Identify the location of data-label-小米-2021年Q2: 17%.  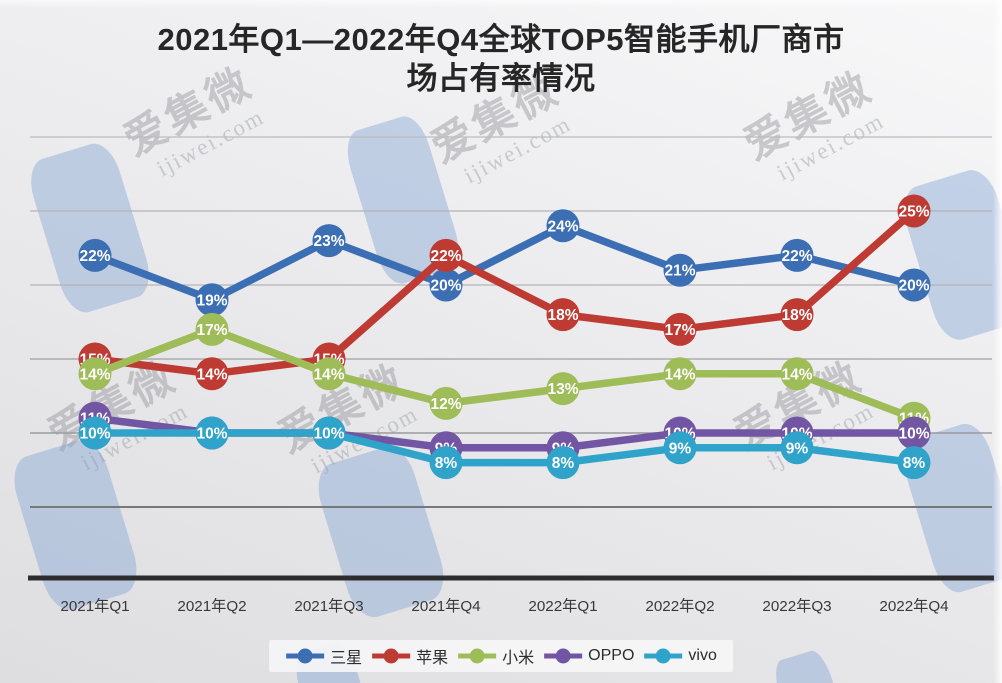
(211, 330).